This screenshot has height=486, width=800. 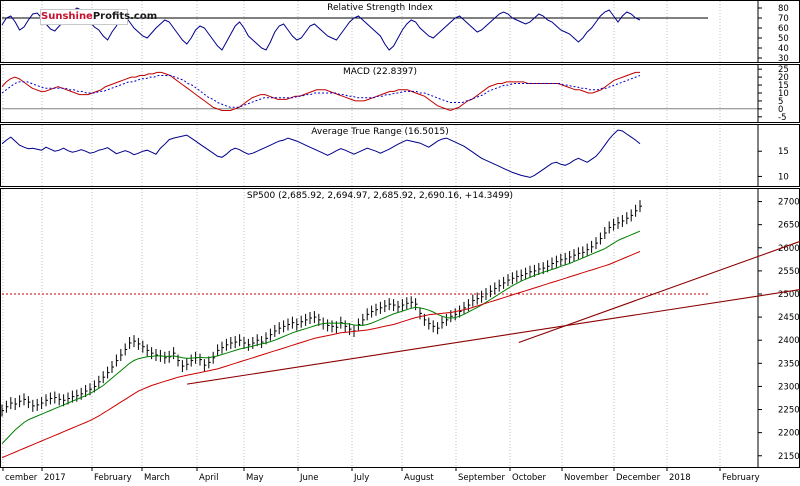 What do you see at coordinates (789, 341) in the screenshot?
I see `y-tick-label: 2400` at bounding box center [789, 341].